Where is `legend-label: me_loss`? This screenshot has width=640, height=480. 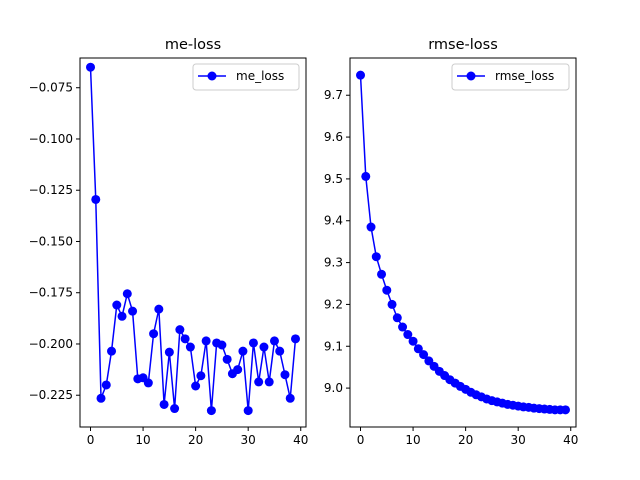 legend-label: me_loss is located at coordinates (260, 76).